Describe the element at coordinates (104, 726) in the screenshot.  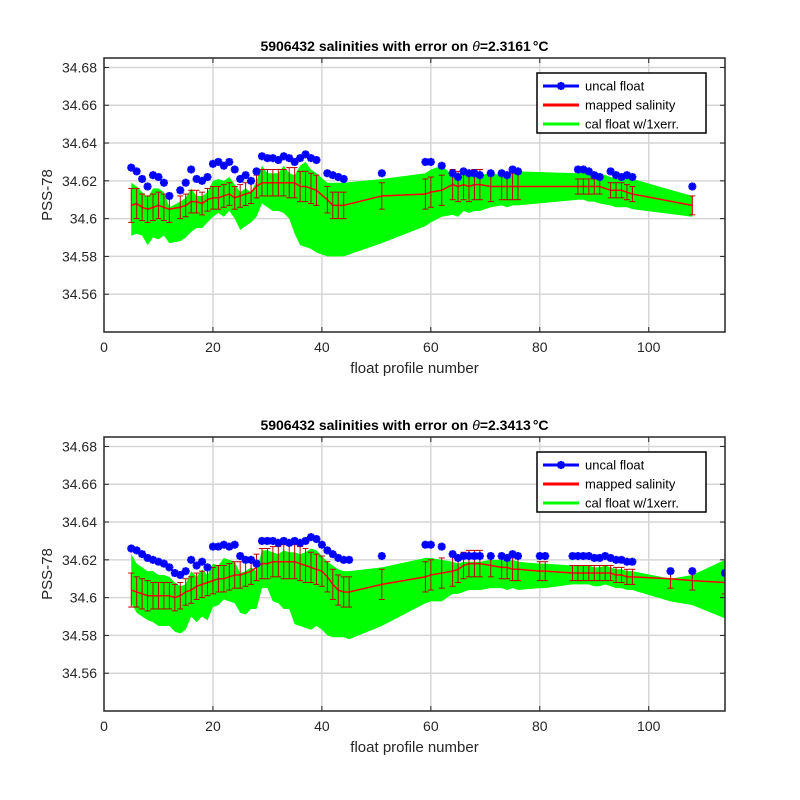
I see `x-tick-label: 0` at that location.